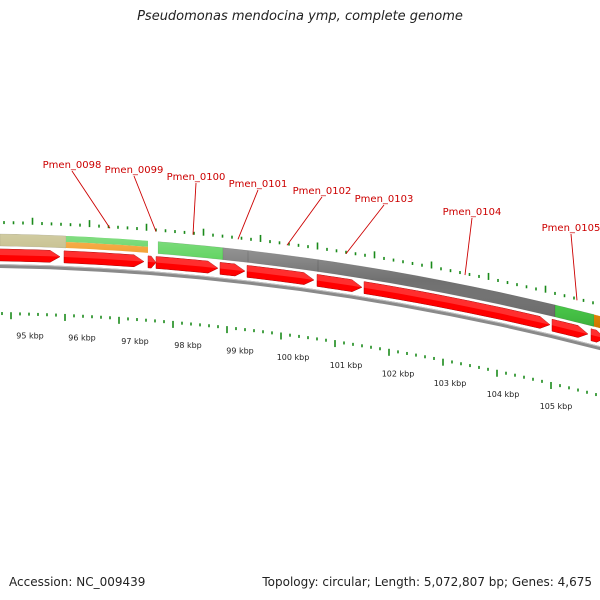 The width and height of the screenshot is (600, 600). What do you see at coordinates (556, 406) in the screenshot?
I see `kbp-label: 105 kbp` at bounding box center [556, 406].